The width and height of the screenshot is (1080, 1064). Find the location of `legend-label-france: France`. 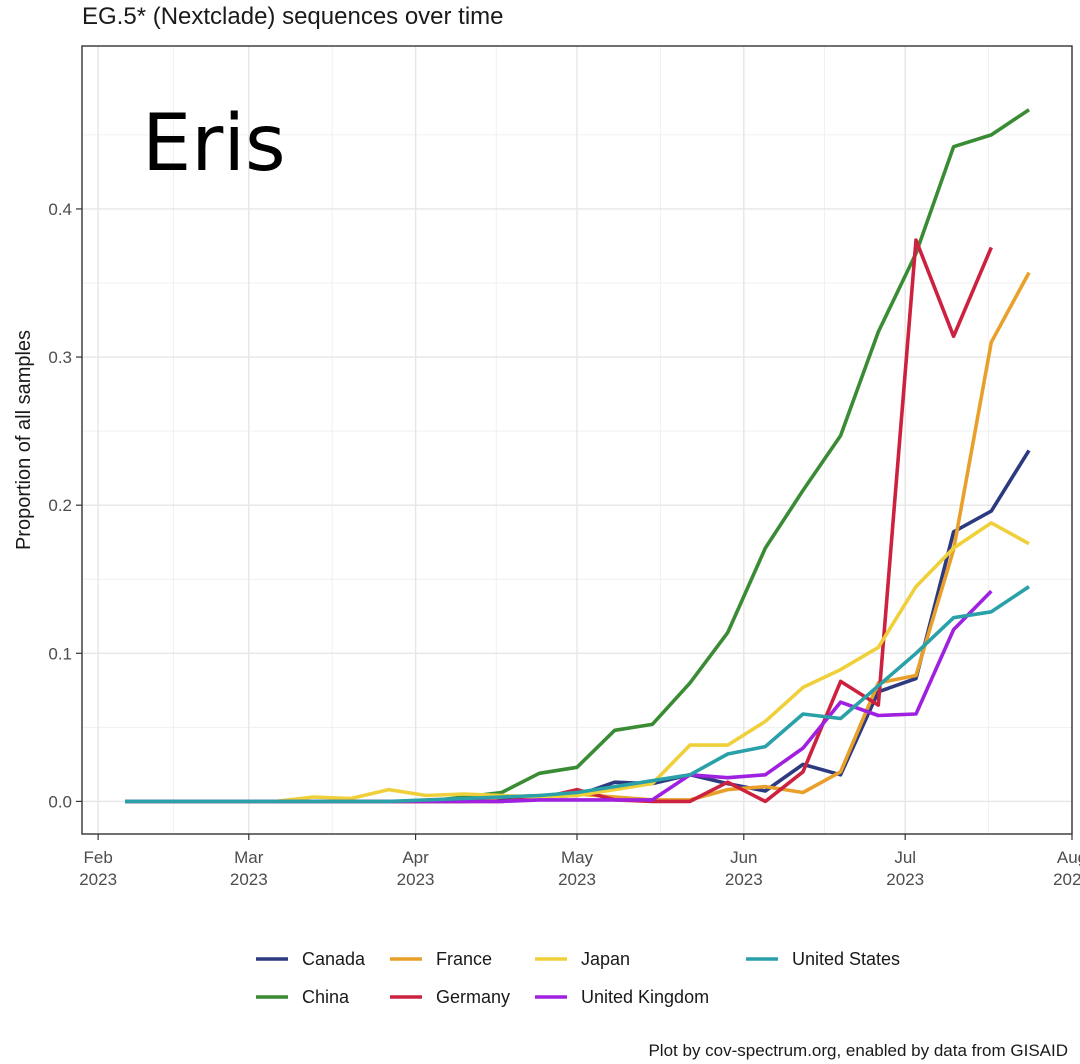

legend-label-france: France is located at coordinates (464, 959).